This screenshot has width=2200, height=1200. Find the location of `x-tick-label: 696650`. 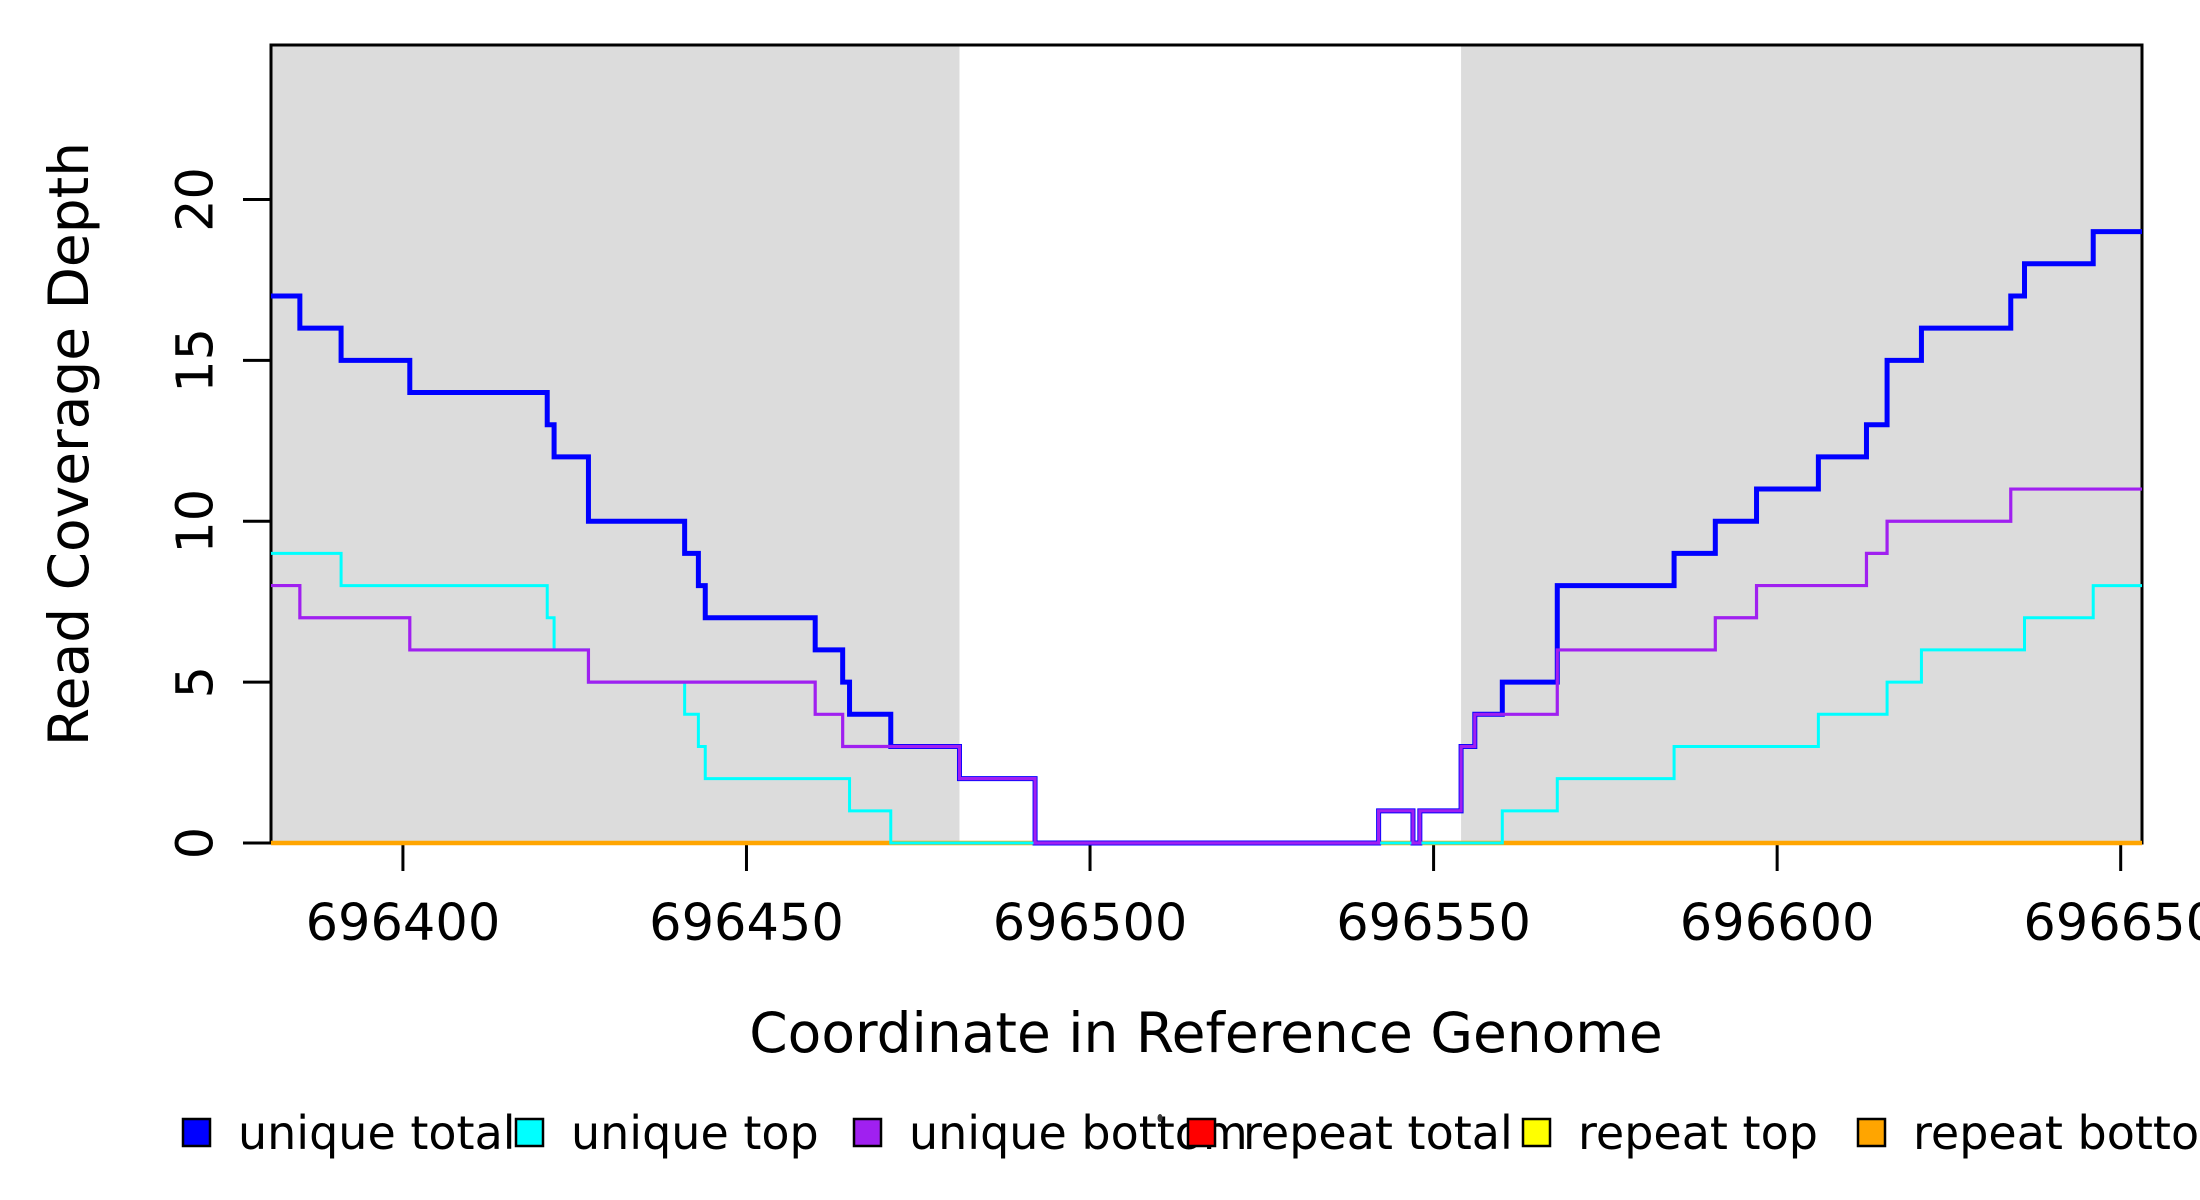

x-tick-label: 696650 is located at coordinates (2111, 923).